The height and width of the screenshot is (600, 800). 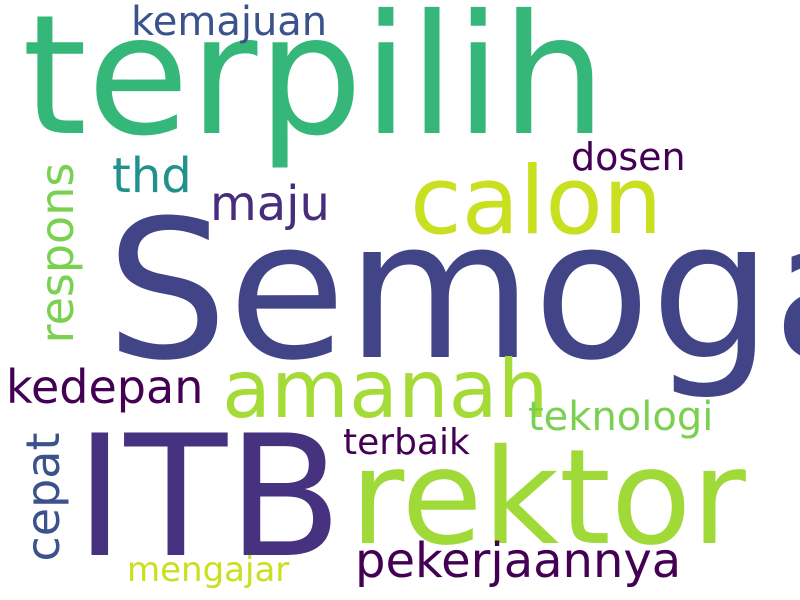 What do you see at coordinates (628, 157) in the screenshot?
I see `word-dosen: dosen` at bounding box center [628, 157].